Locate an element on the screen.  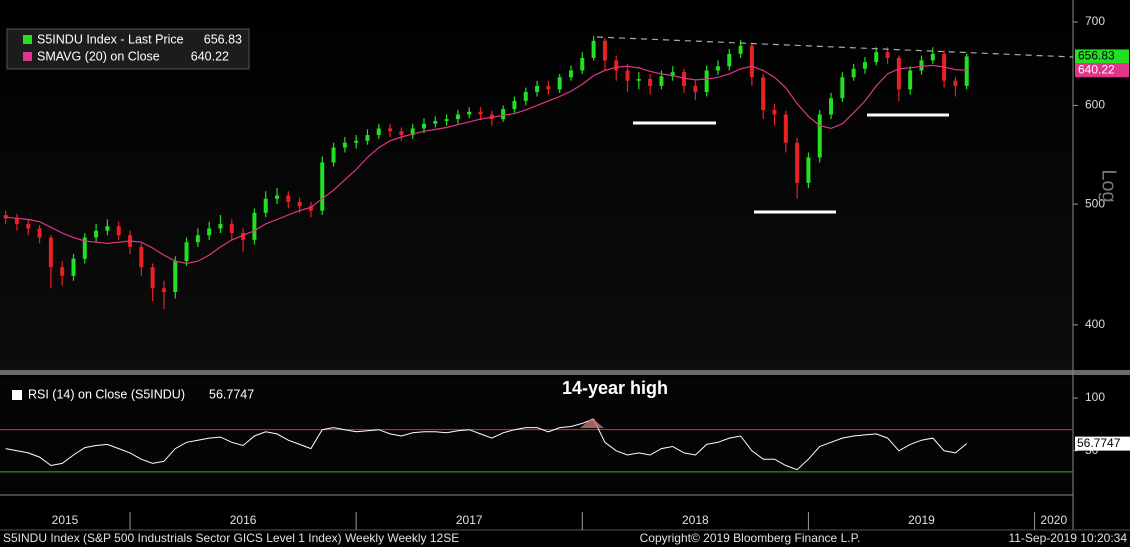
x-tick-label: 2020 is located at coordinates (1053, 520).